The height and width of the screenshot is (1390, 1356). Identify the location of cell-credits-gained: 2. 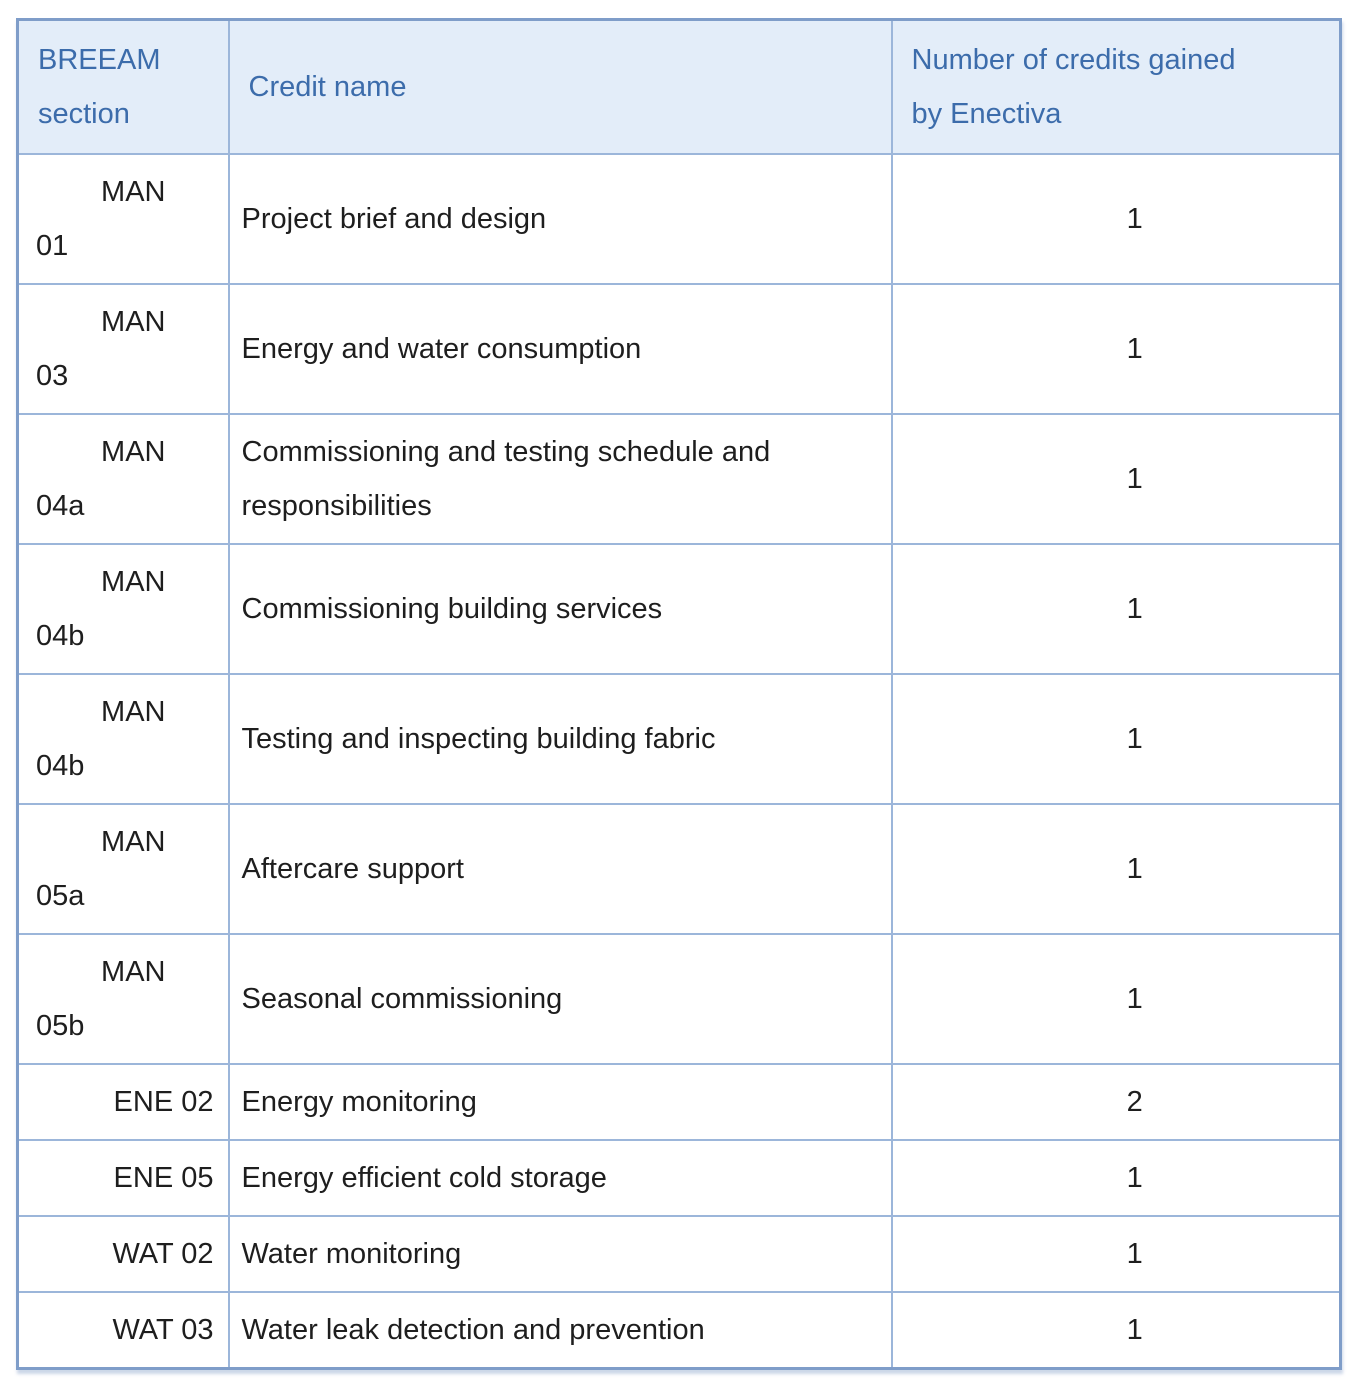
(1116, 1102).